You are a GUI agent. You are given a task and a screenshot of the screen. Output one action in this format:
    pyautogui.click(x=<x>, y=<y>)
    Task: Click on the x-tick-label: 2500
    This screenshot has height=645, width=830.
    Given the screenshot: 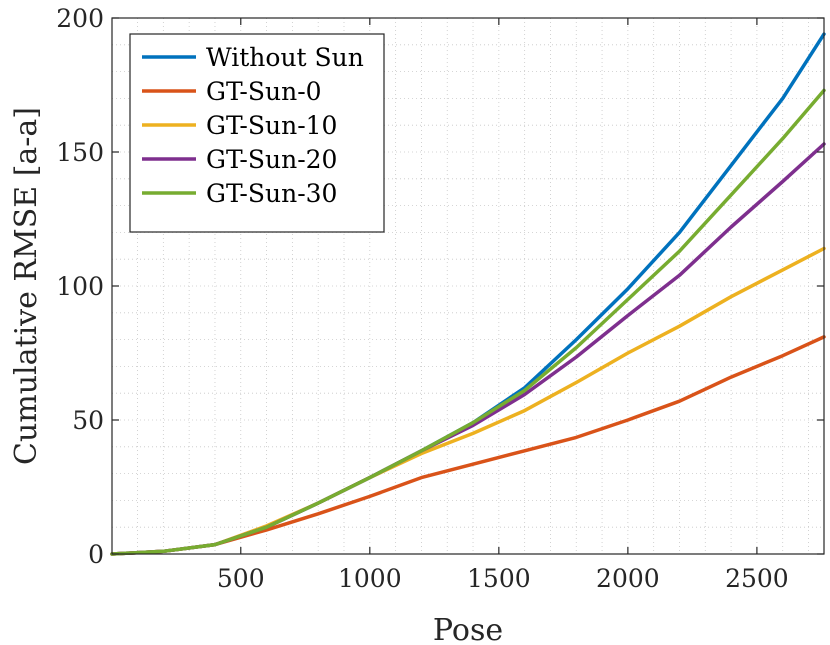 What is the action you would take?
    pyautogui.click(x=757, y=578)
    